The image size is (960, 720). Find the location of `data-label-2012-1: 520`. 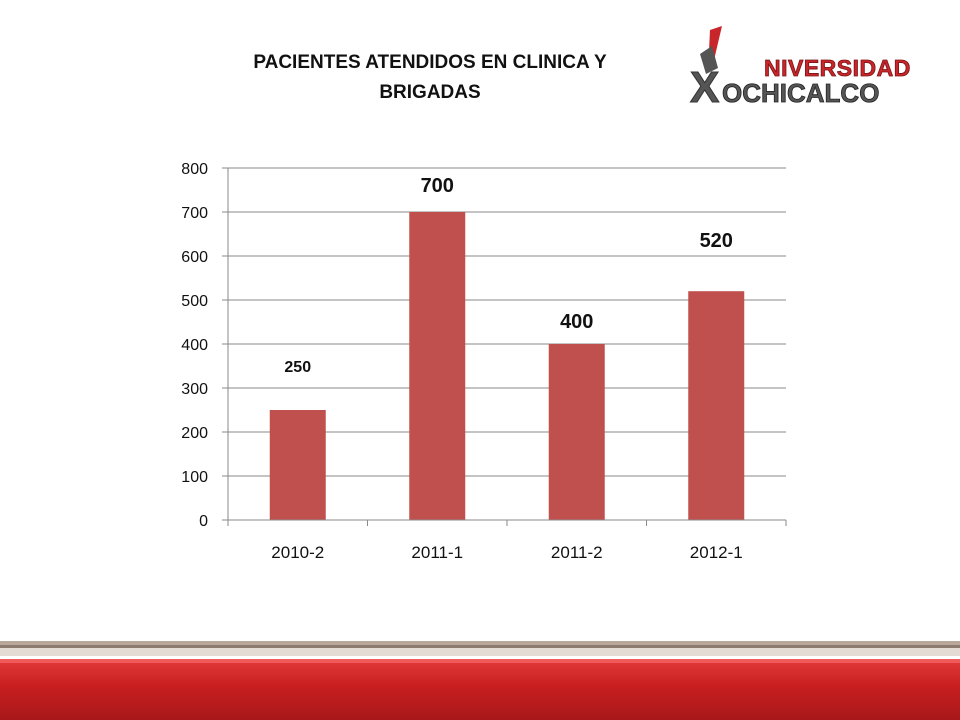

data-label-2012-1: 520 is located at coordinates (716, 241).